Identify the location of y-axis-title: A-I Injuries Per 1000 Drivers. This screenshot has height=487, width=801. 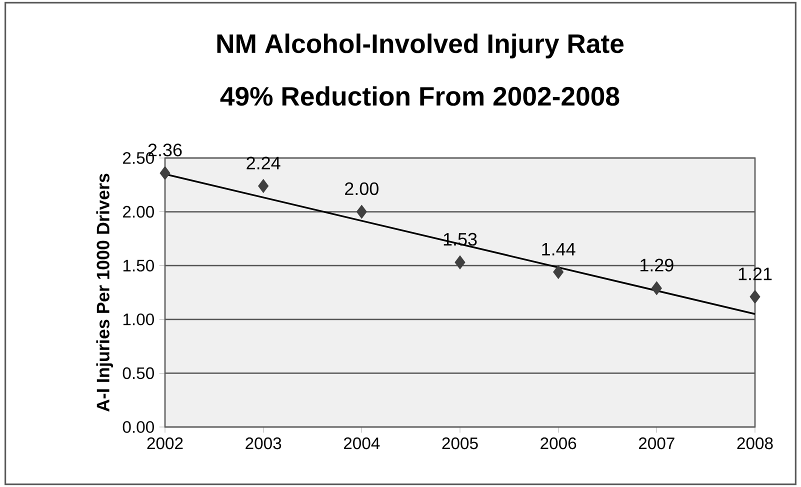
(105, 293).